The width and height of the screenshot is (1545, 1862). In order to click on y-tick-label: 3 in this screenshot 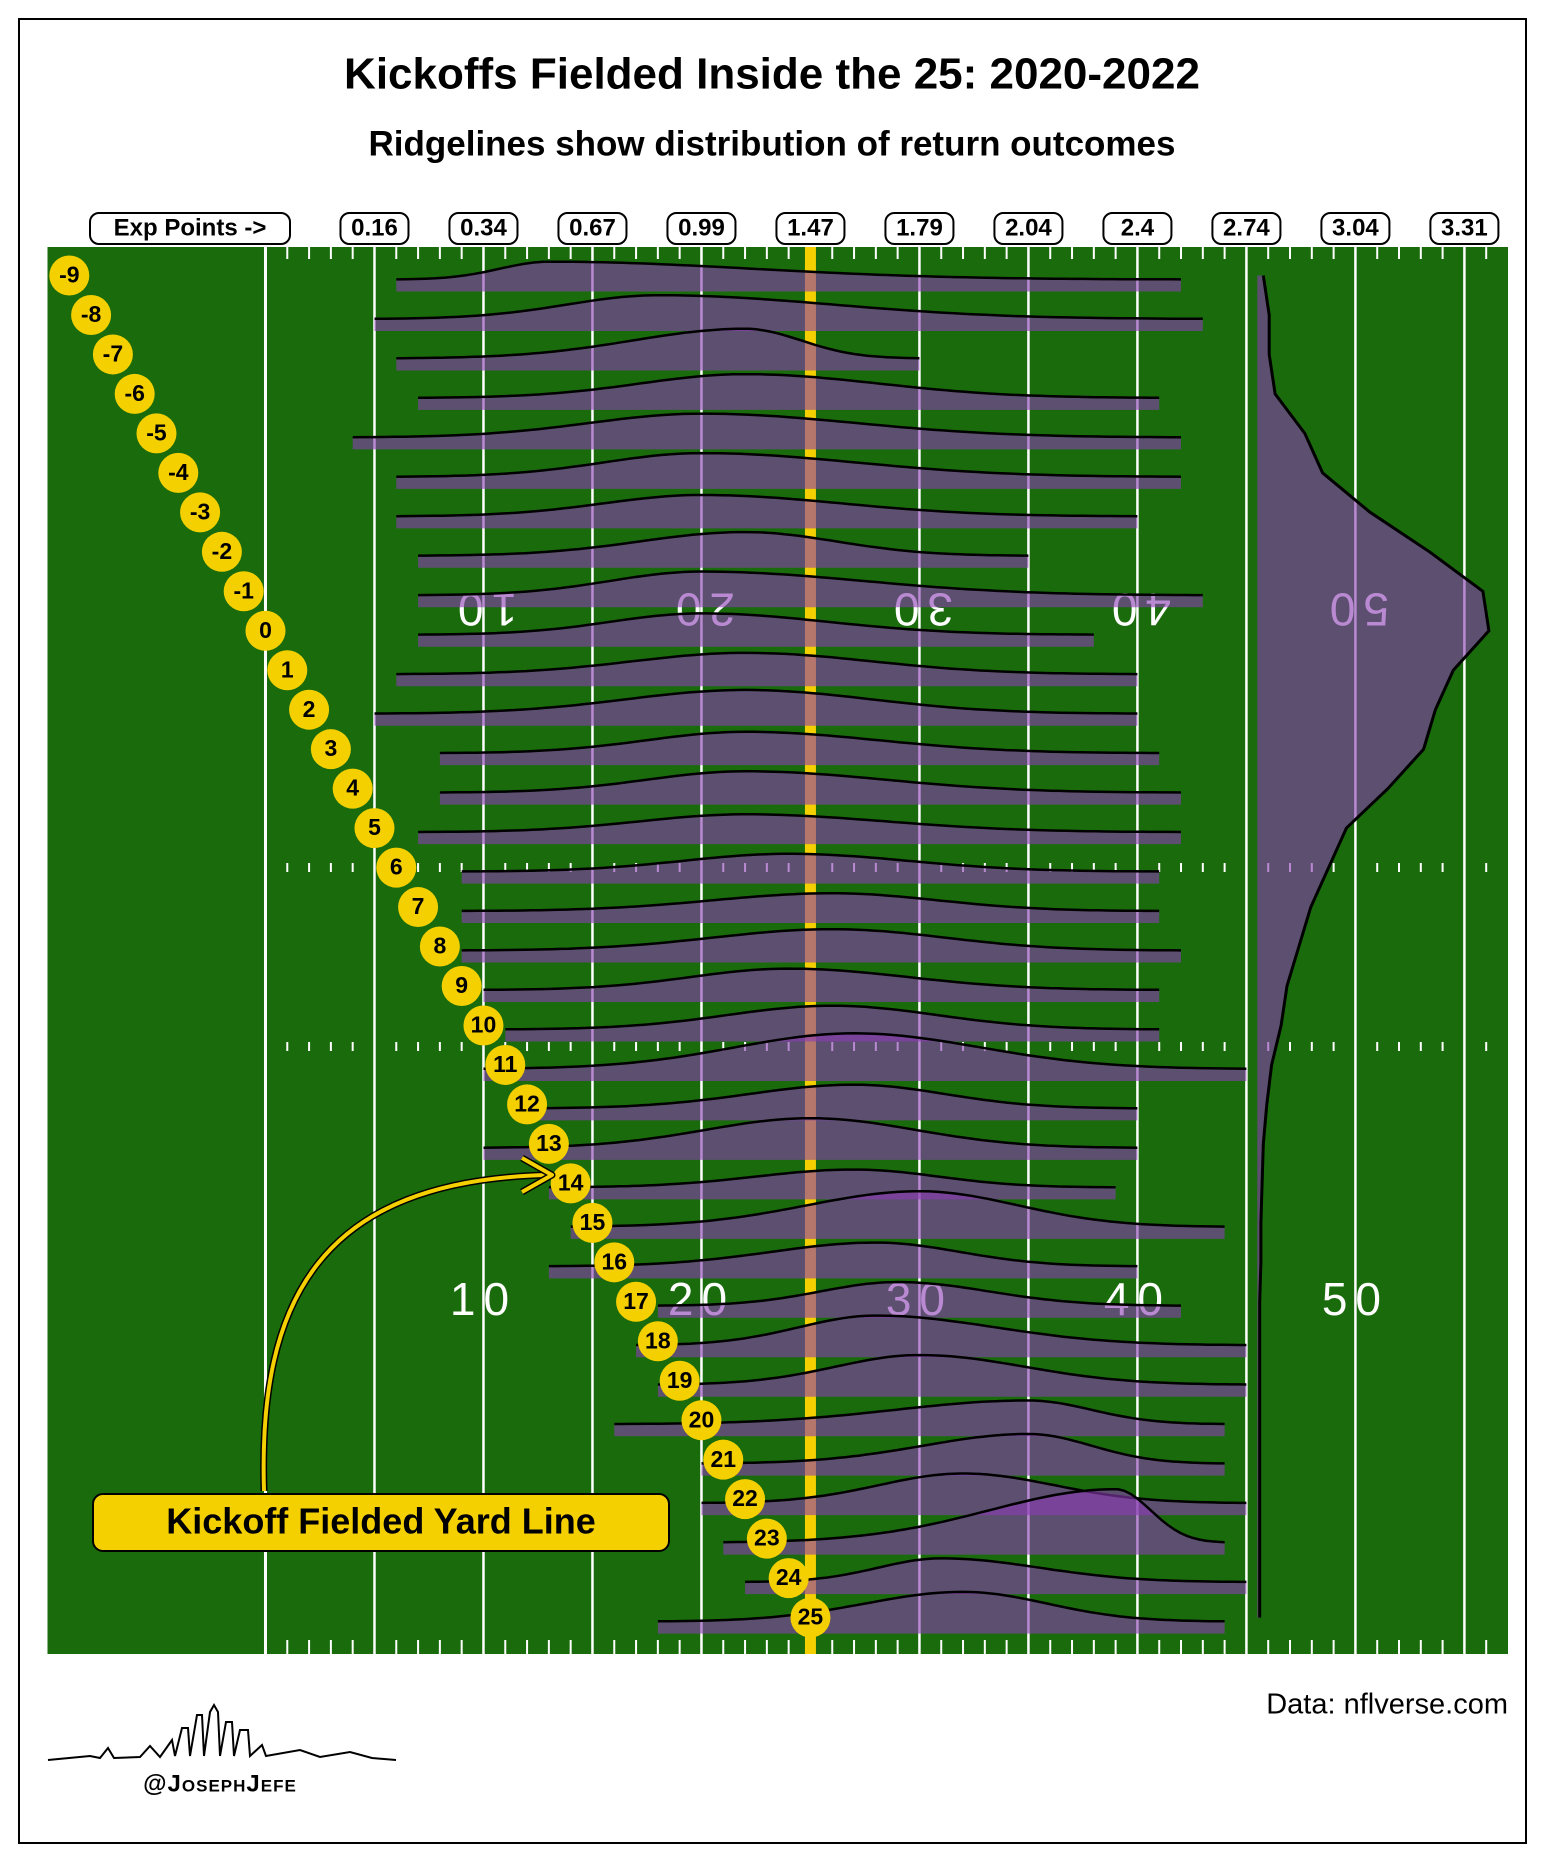, I will do `click(330, 748)`.